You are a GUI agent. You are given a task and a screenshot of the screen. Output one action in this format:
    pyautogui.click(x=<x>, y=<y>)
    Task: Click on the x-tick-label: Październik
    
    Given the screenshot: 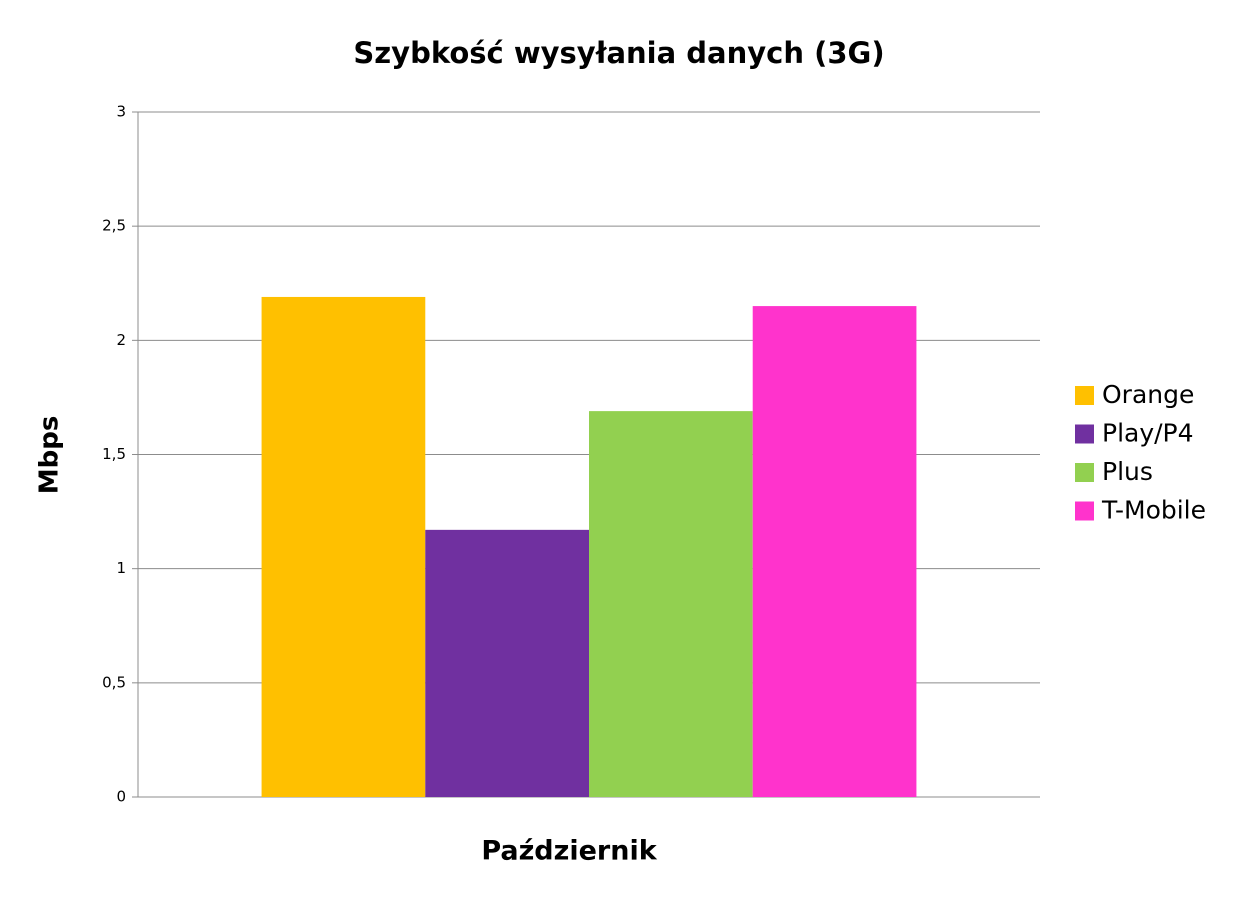 What is the action you would take?
    pyautogui.click(x=569, y=851)
    